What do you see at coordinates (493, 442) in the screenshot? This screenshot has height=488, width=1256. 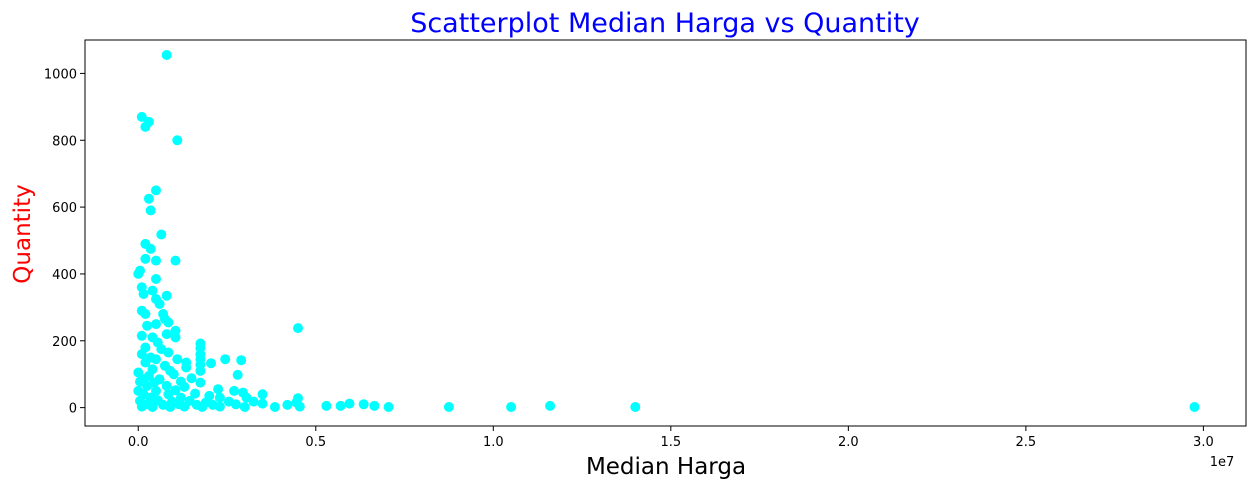 I see `x-tick-label: 1.0` at bounding box center [493, 442].